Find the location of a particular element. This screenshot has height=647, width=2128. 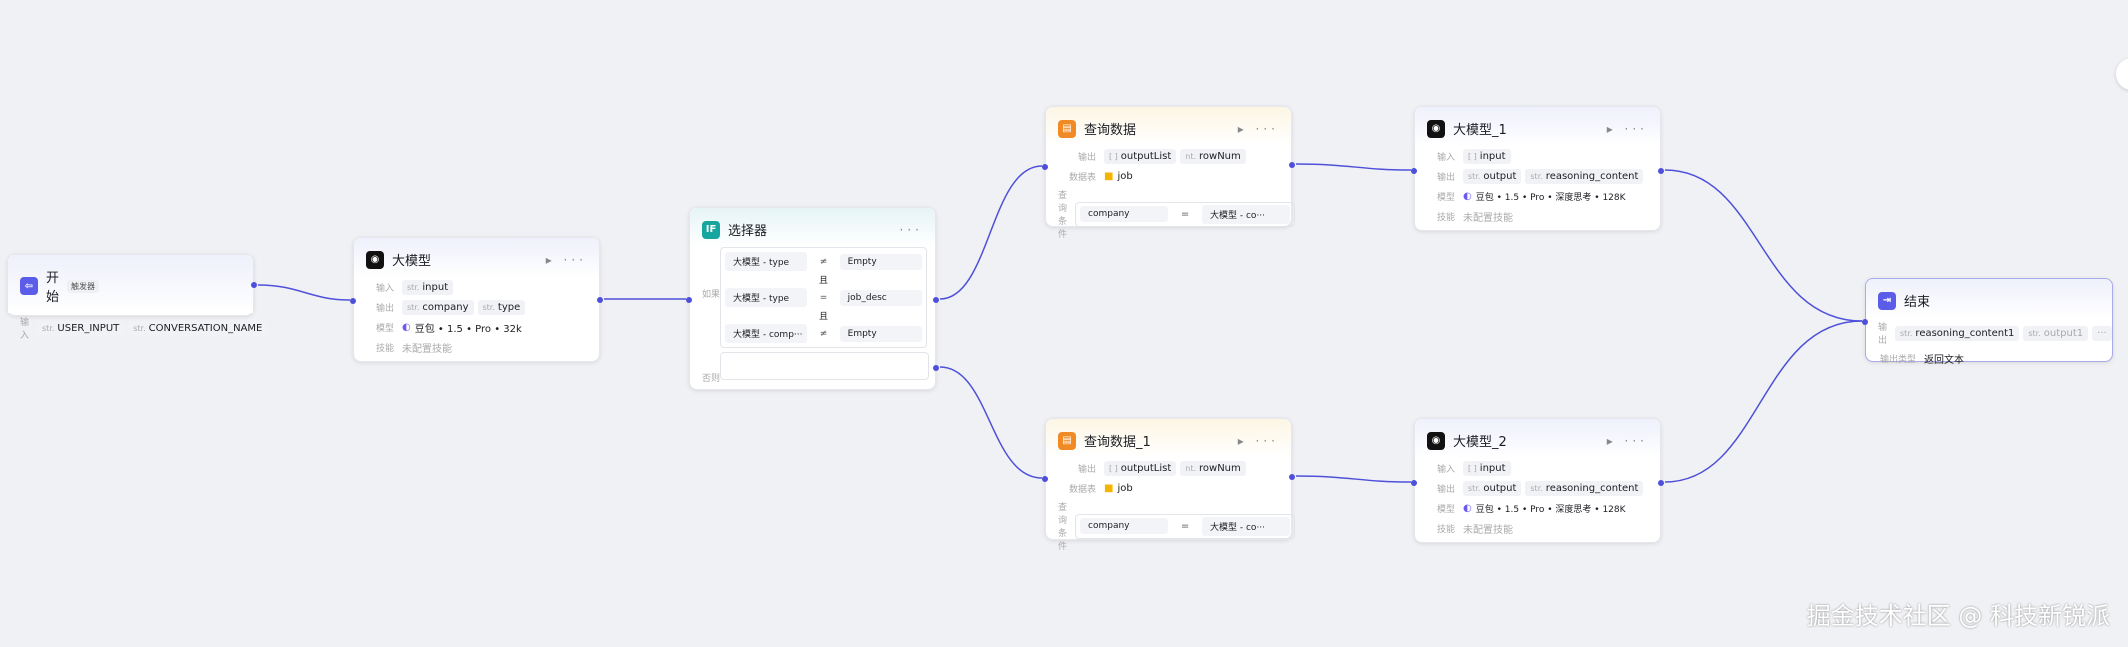

side-button is located at coordinates (2122, 74).